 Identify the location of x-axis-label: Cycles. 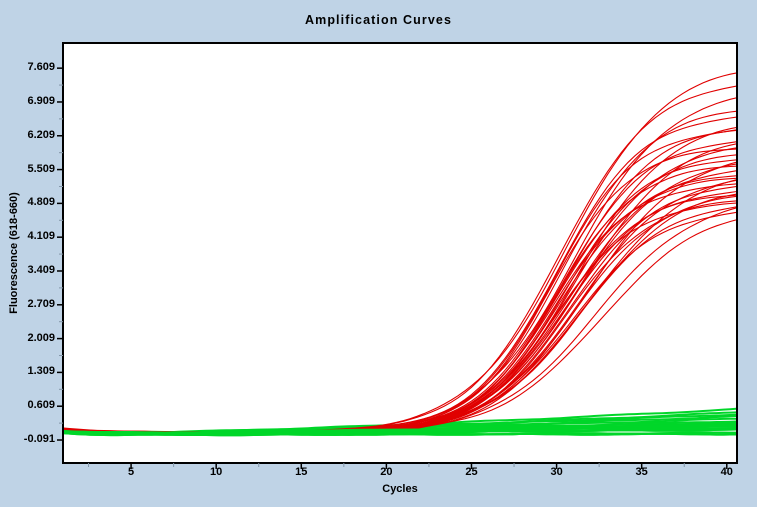
(400, 489).